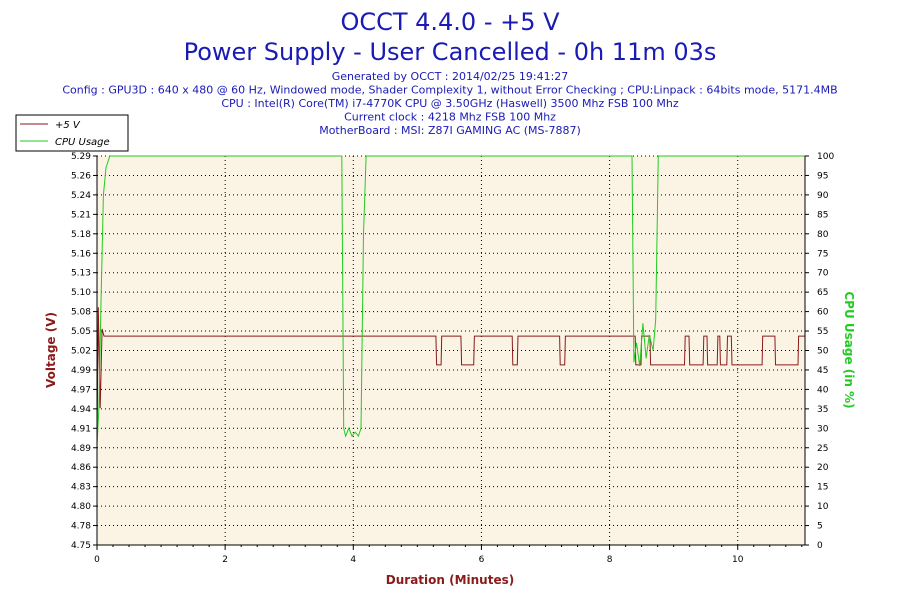 The width and height of the screenshot is (900, 600). Describe the element at coordinates (822, 215) in the screenshot. I see `y-right-tick-label: 85` at that location.